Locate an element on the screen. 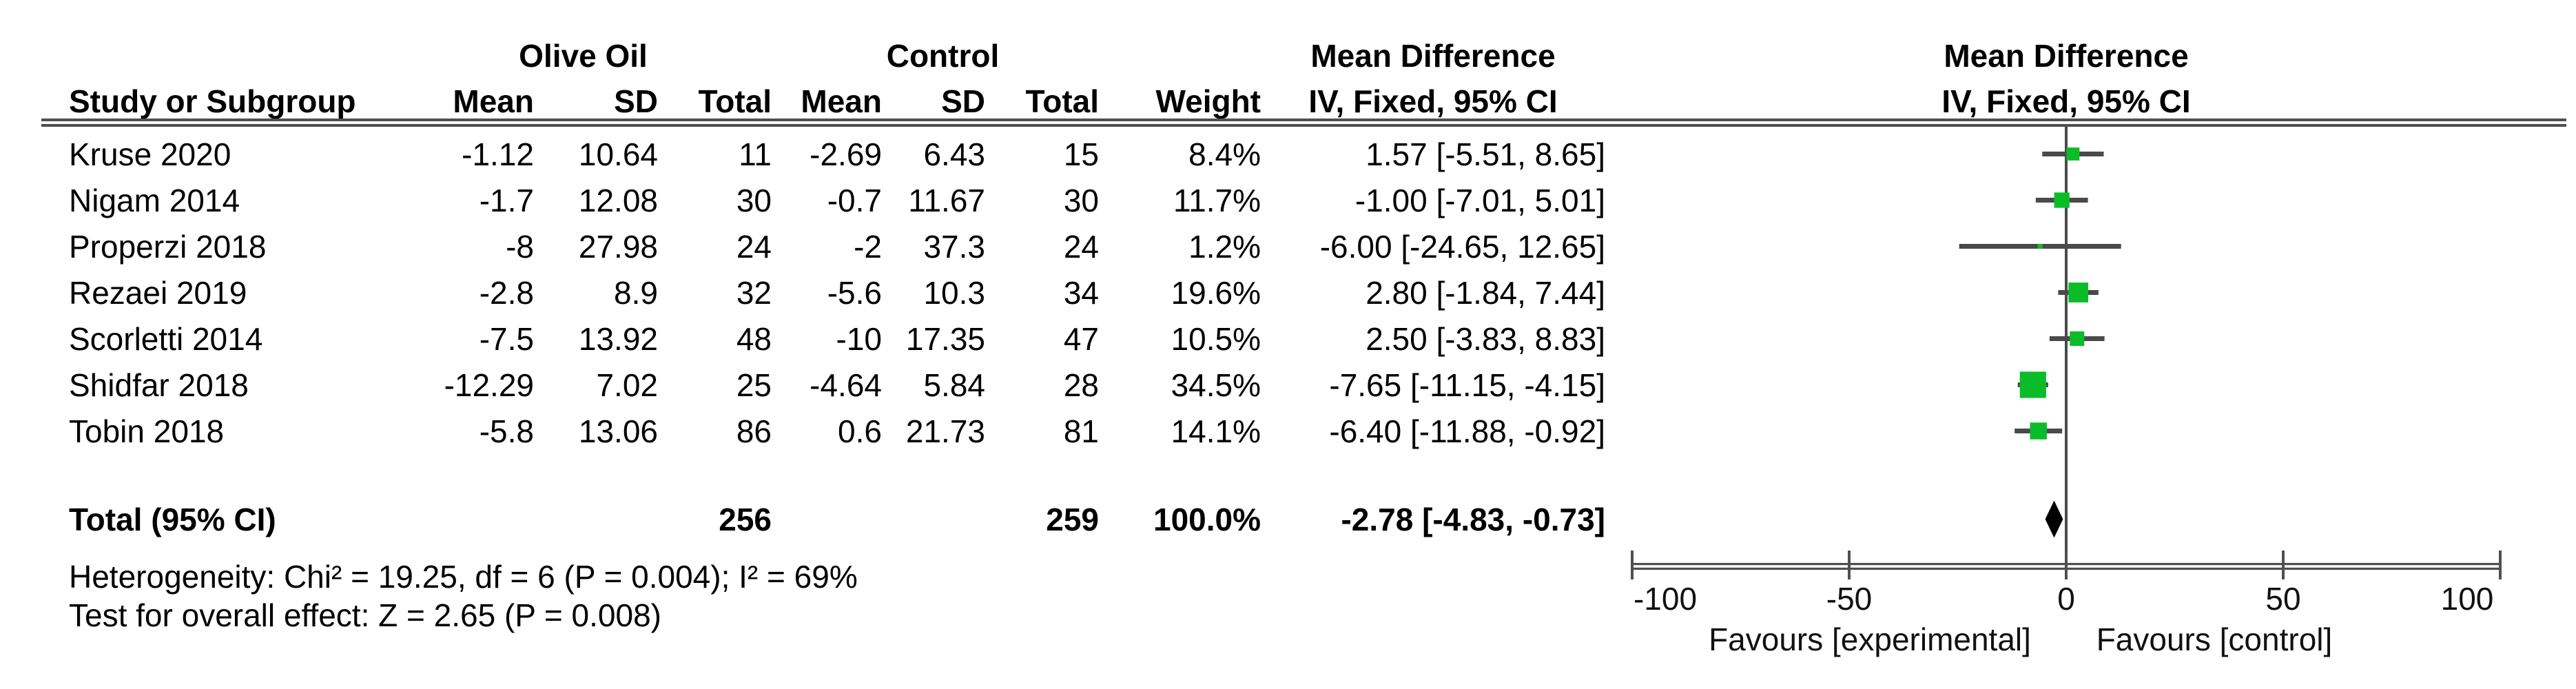 The height and width of the screenshot is (689, 2576). group1-label: Olive Oil is located at coordinates (583, 56).